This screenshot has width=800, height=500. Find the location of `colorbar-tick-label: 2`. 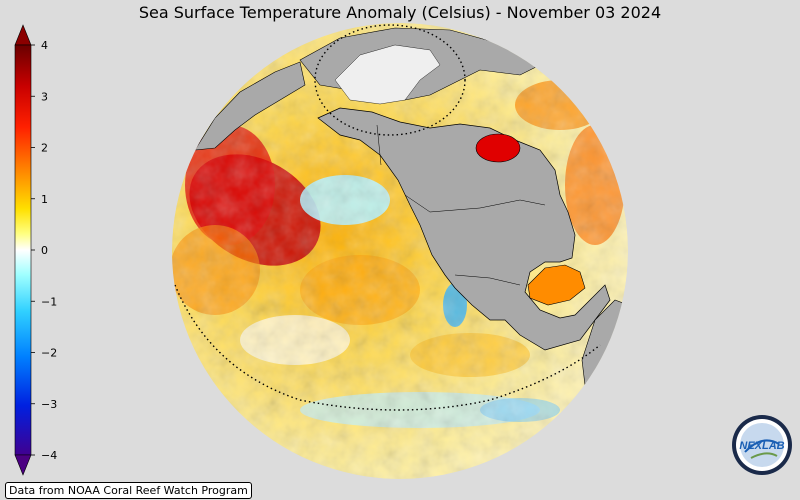

colorbar-tick-label: 2 is located at coordinates (44, 148).